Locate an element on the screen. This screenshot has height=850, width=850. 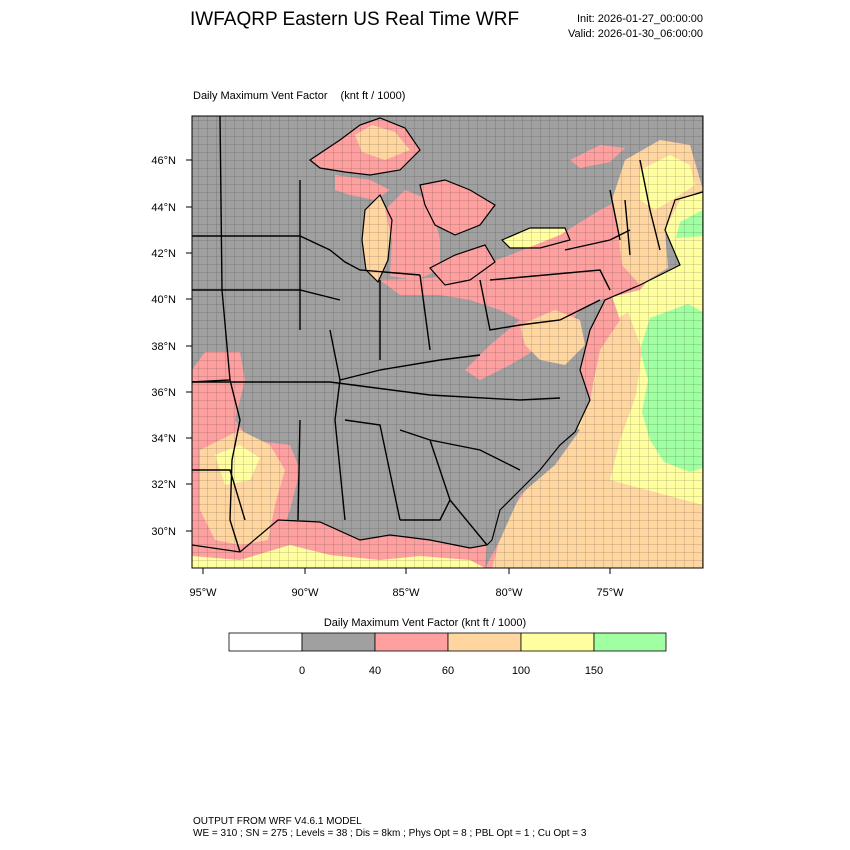
lat-label: 36°N is located at coordinates (163, 393).